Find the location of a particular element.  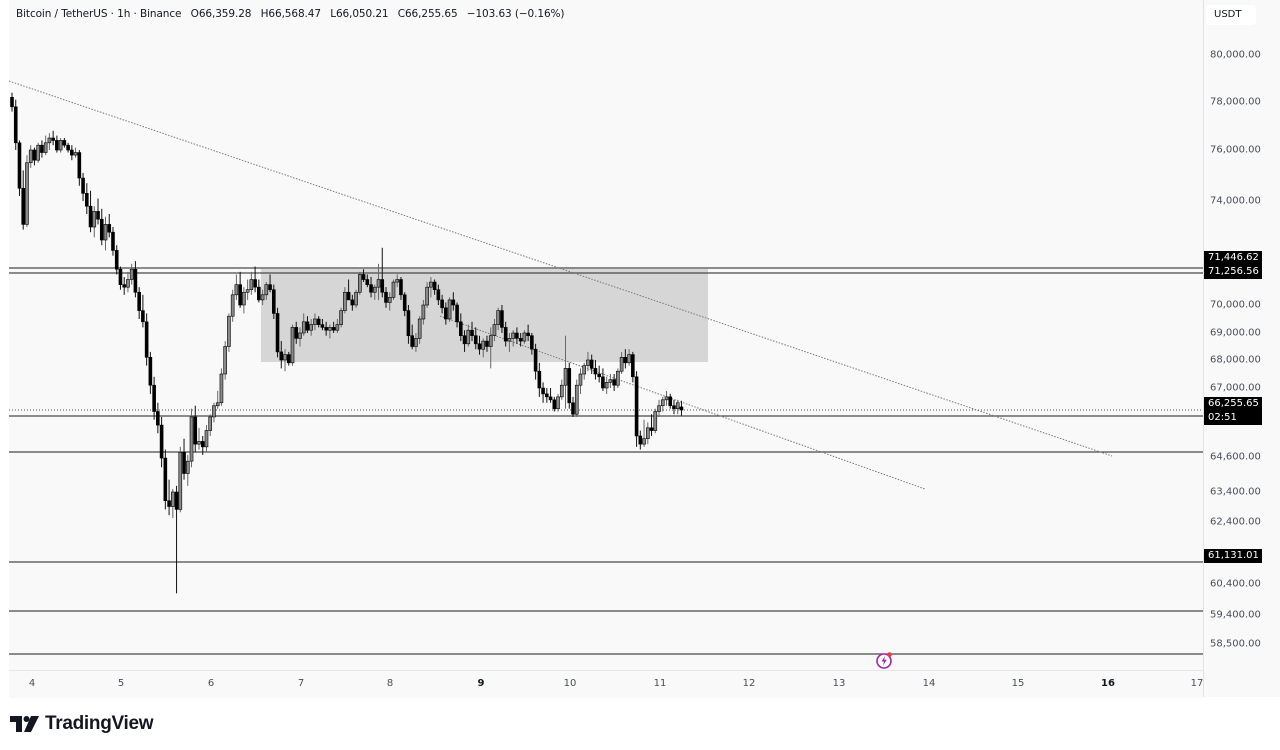

price-tick-label: 62,400.00 is located at coordinates (1235, 522).